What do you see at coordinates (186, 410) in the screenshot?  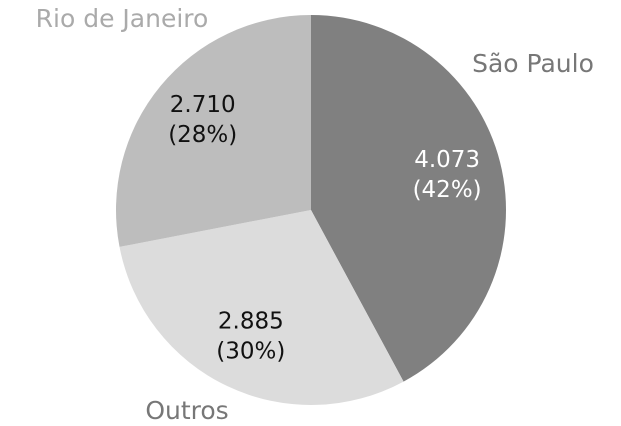 I see `slice-name: Outros` at bounding box center [186, 410].